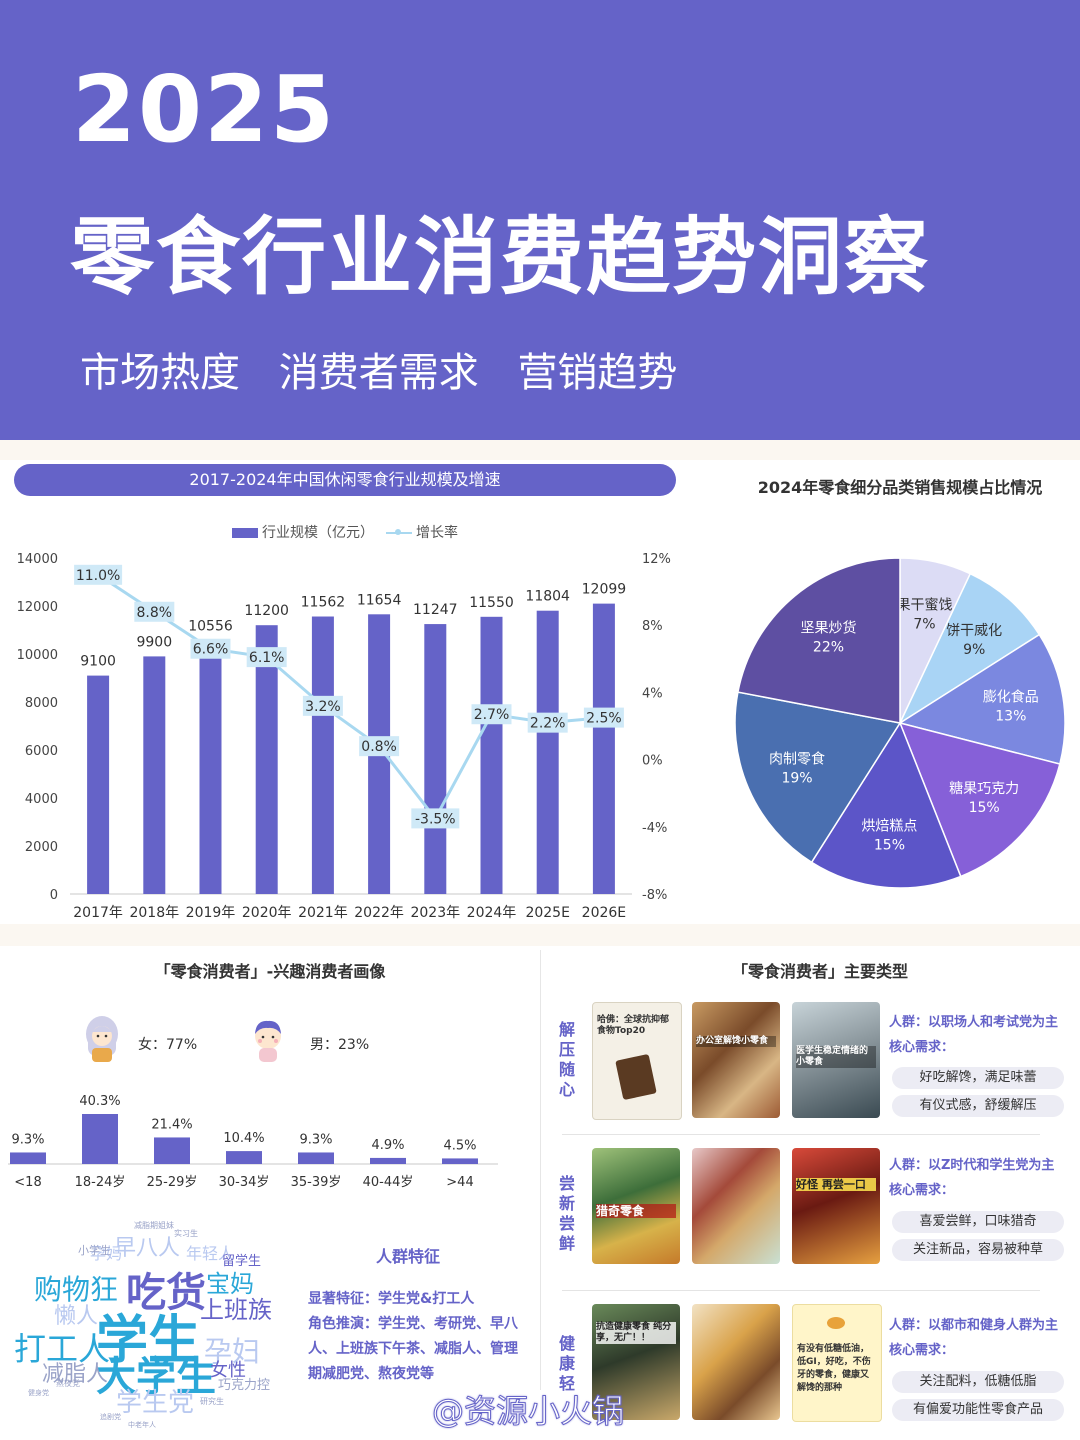 Image resolution: width=1080 pixels, height=1440 pixels. What do you see at coordinates (323, 603) in the screenshot?
I see `bar-value-label: 11562` at bounding box center [323, 603].